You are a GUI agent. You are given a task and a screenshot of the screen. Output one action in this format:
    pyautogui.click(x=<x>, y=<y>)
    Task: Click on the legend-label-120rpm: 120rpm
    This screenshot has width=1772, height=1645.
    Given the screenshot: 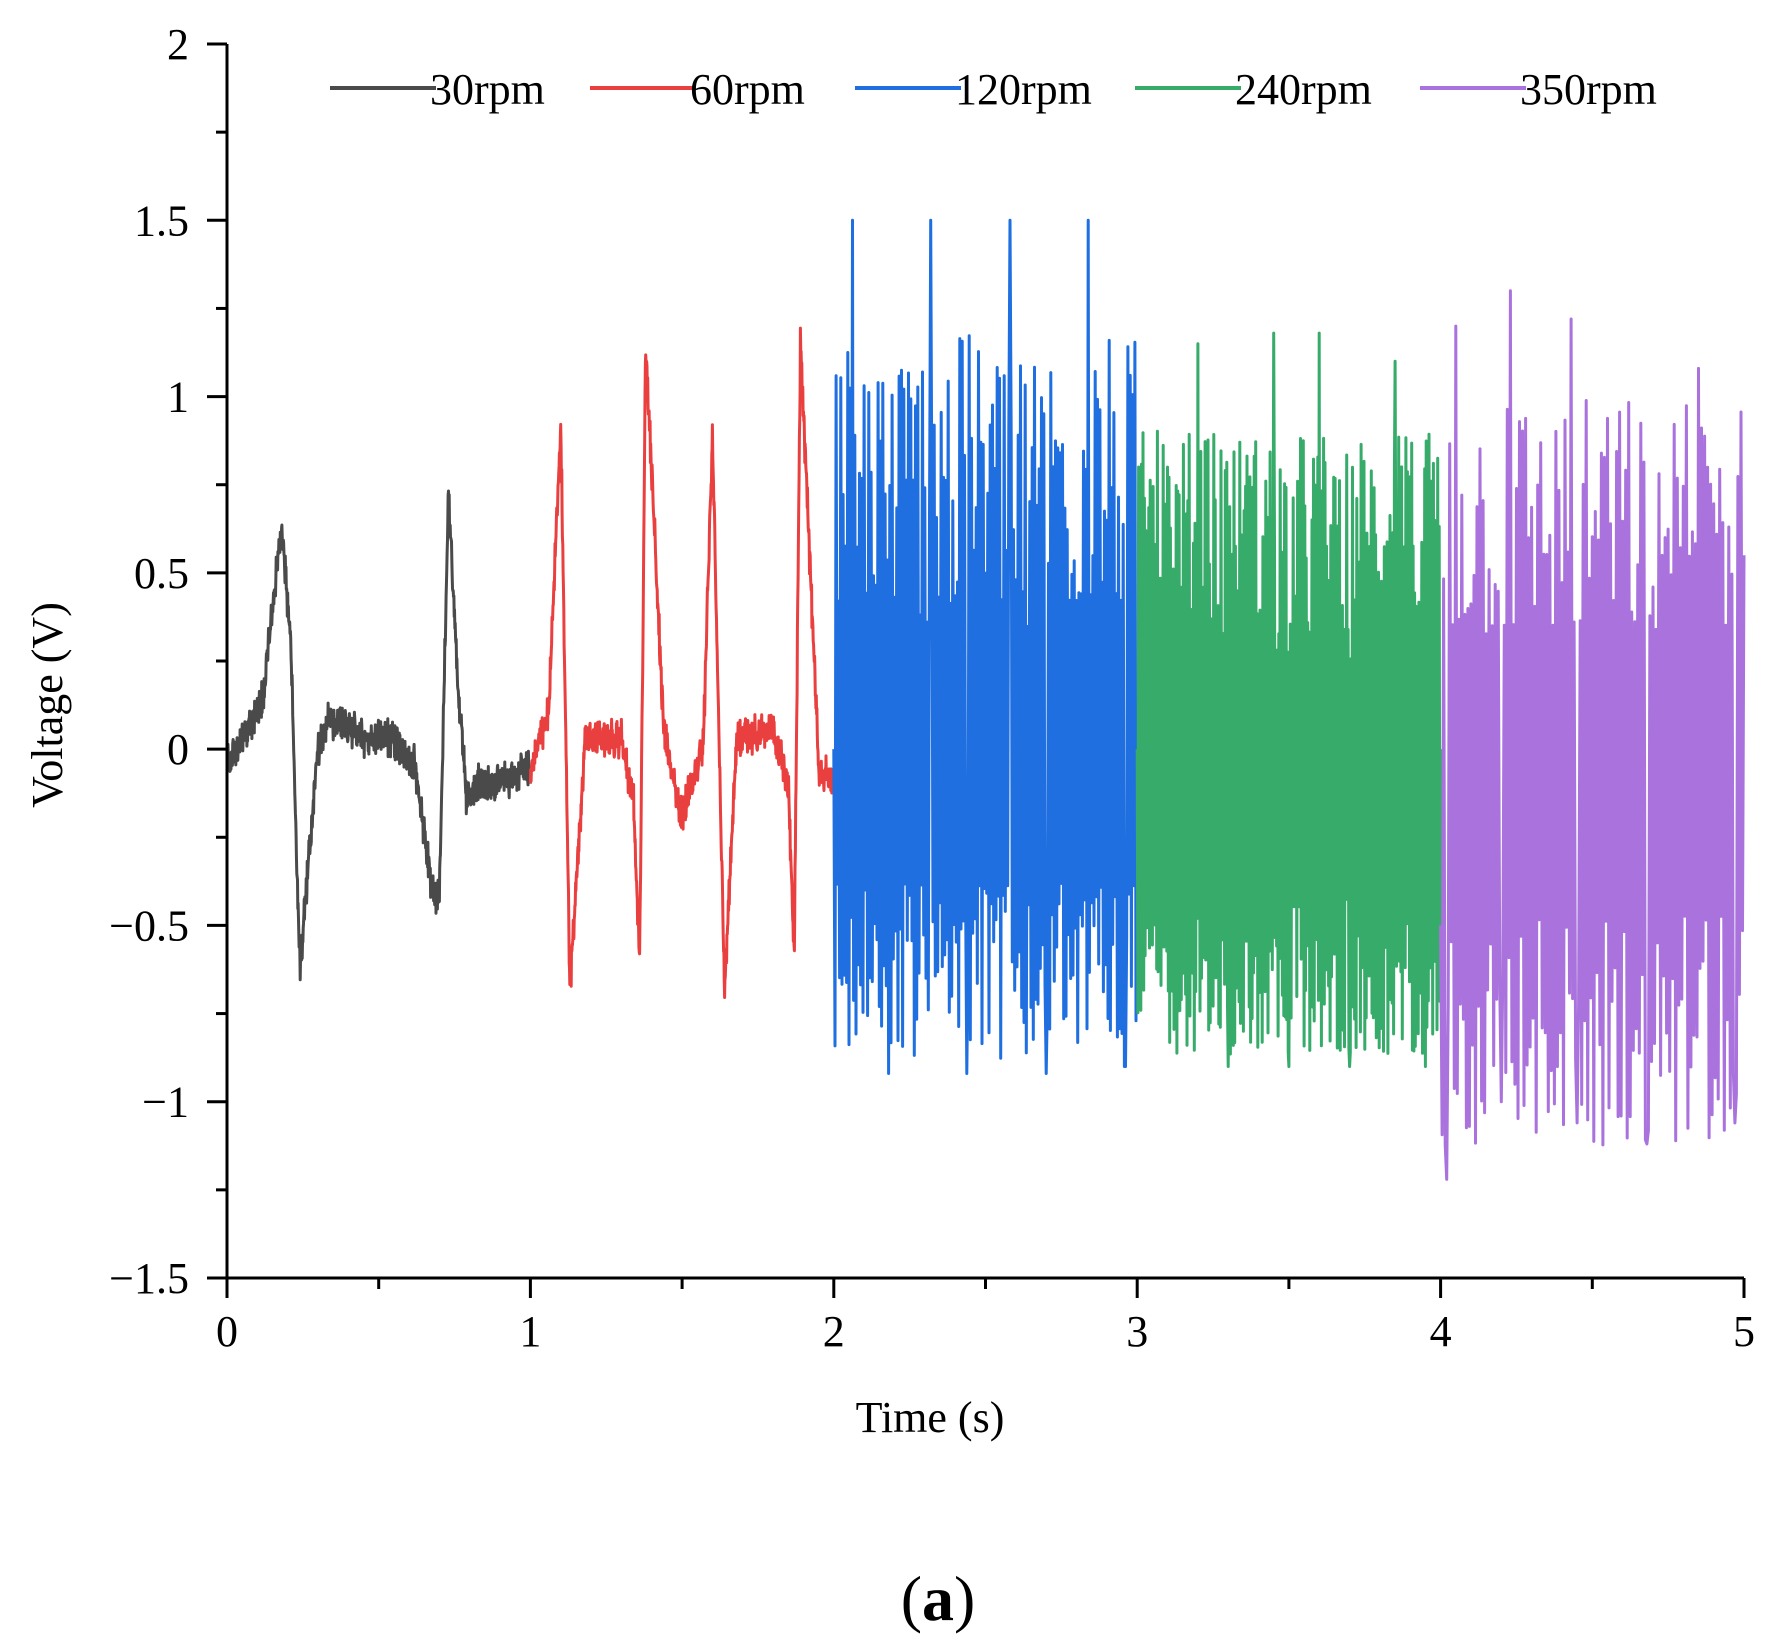 What is the action you would take?
    pyautogui.click(x=1023, y=89)
    